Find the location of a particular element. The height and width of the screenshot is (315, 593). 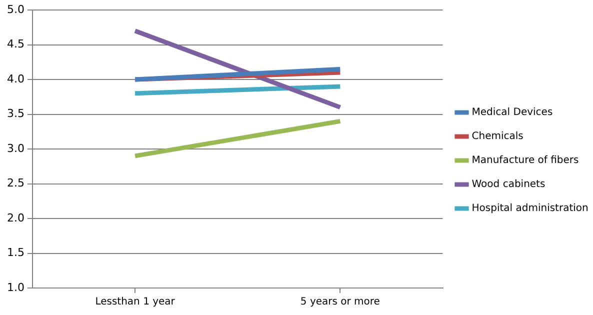

y-tick-label: 1.5 is located at coordinates (15, 253).